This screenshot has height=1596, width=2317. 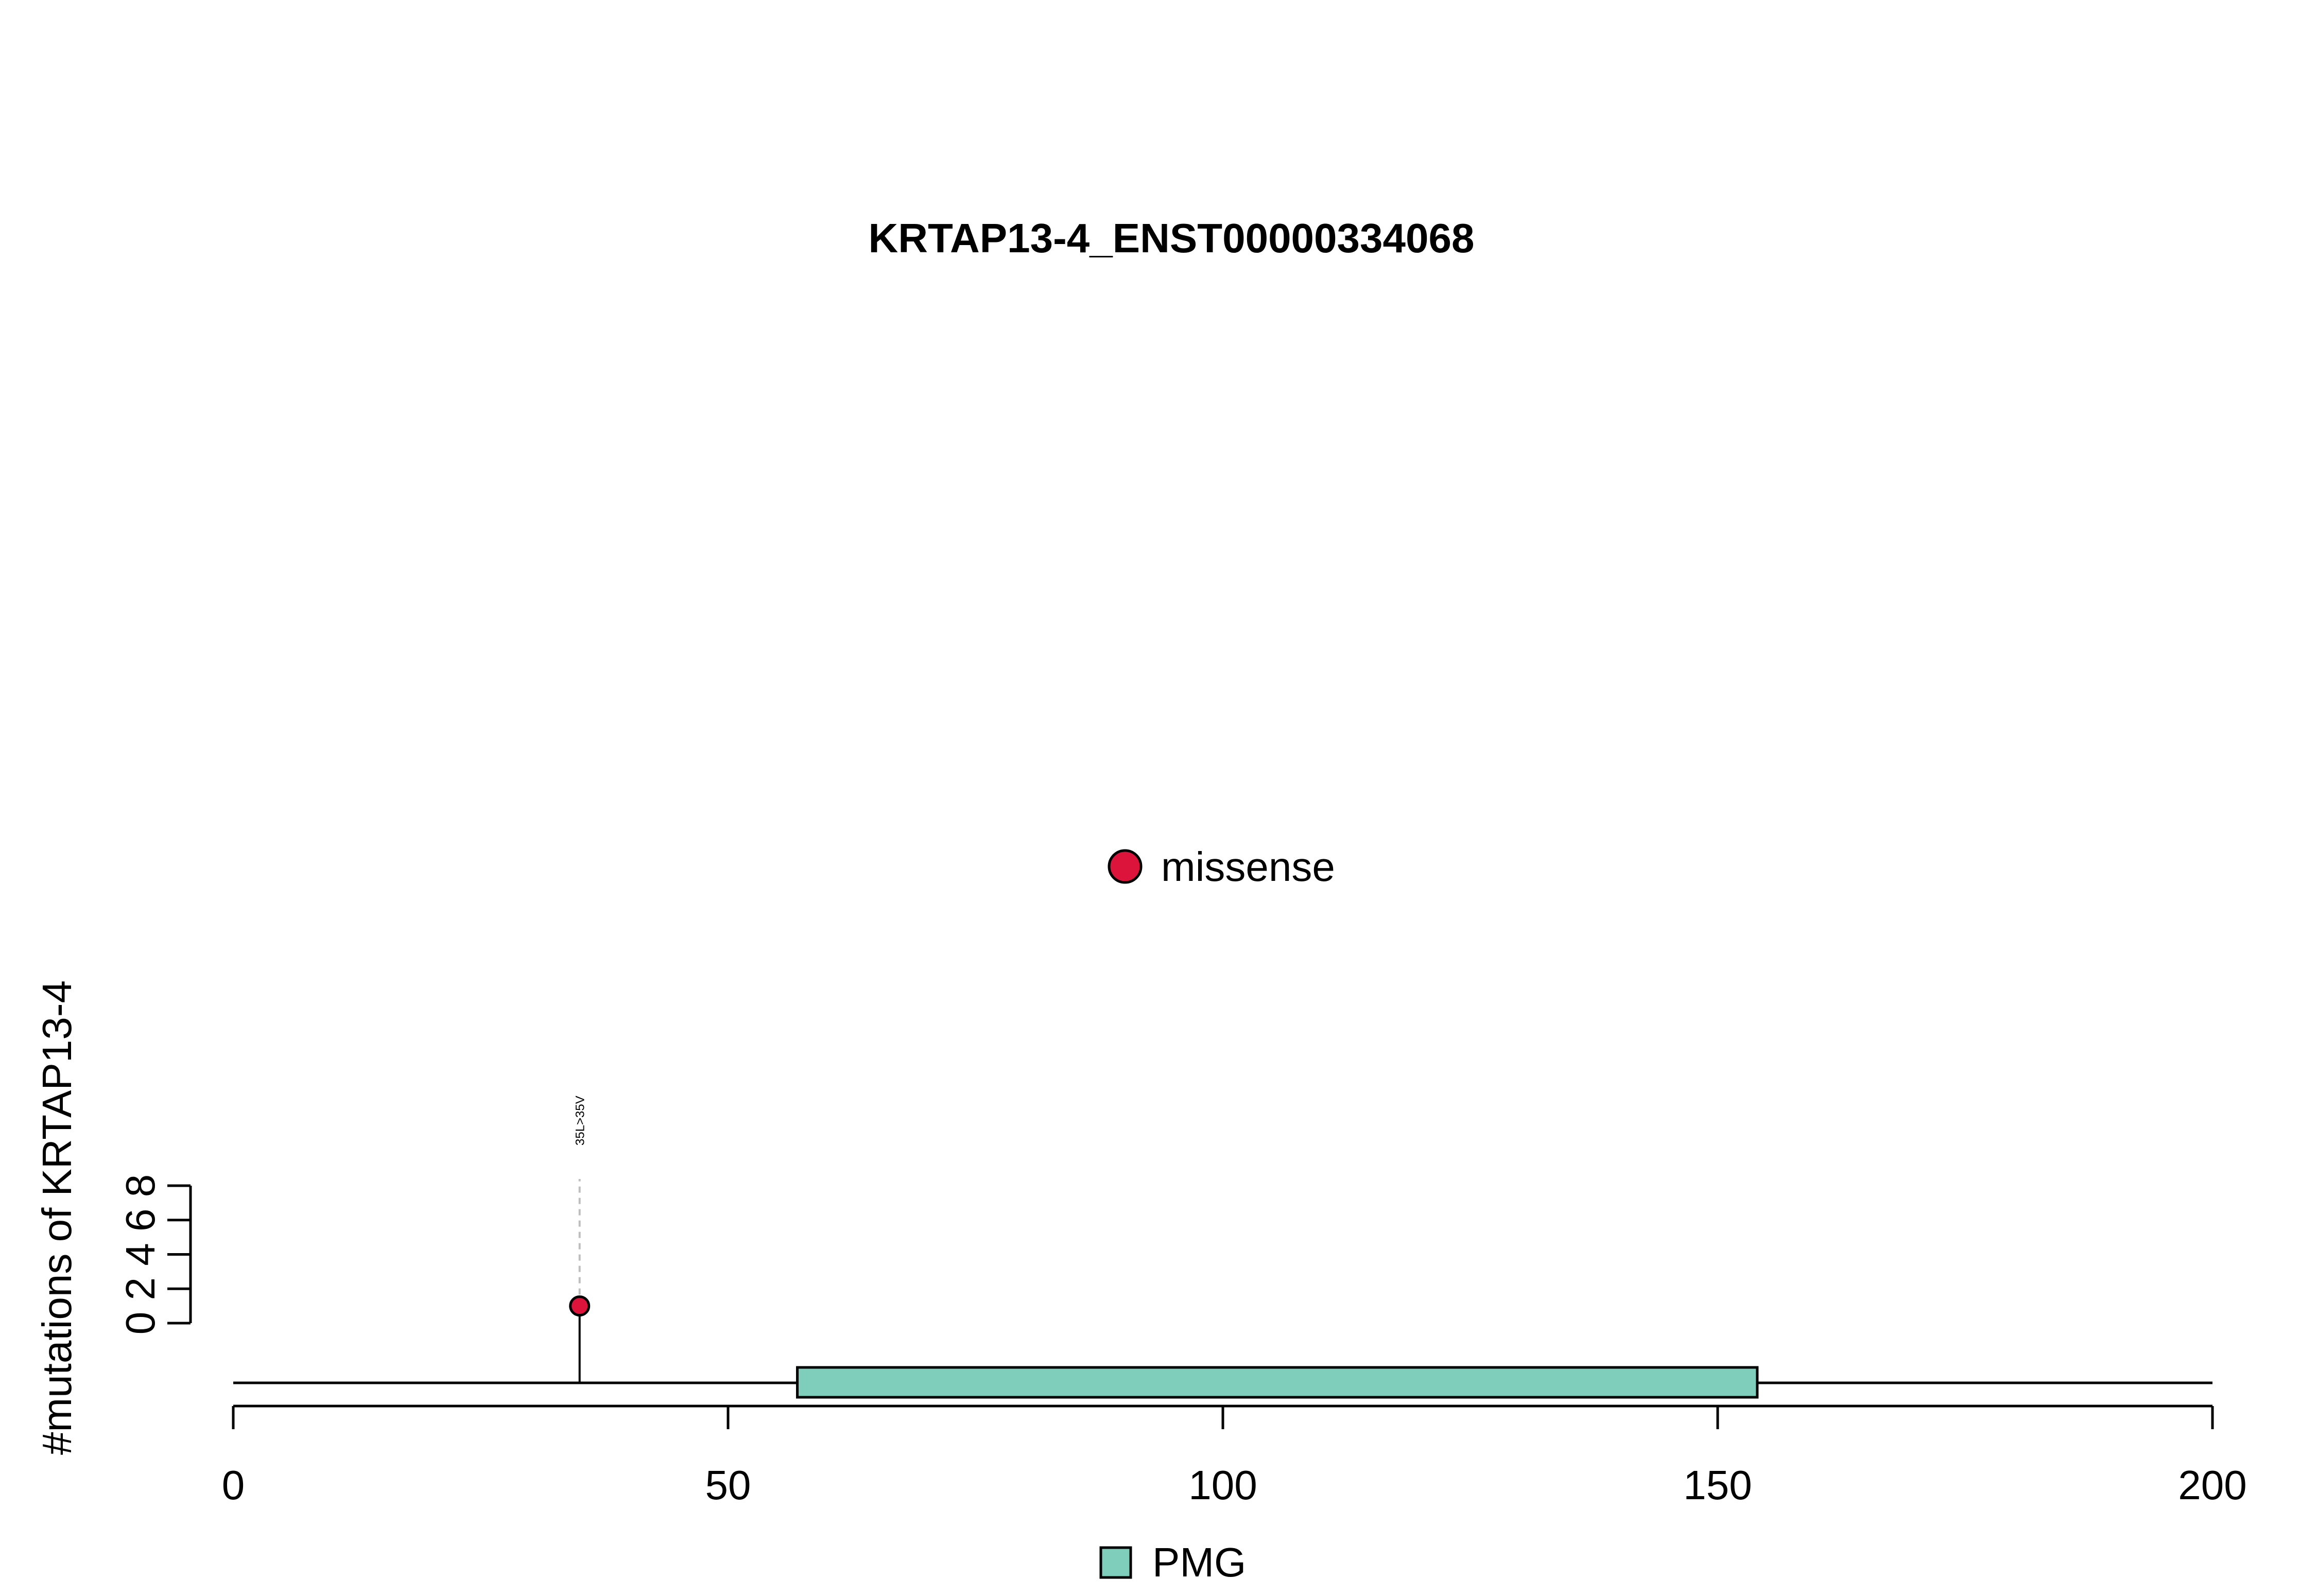 What do you see at coordinates (1125, 866) in the screenshot?
I see `legend-missense-dot` at bounding box center [1125, 866].